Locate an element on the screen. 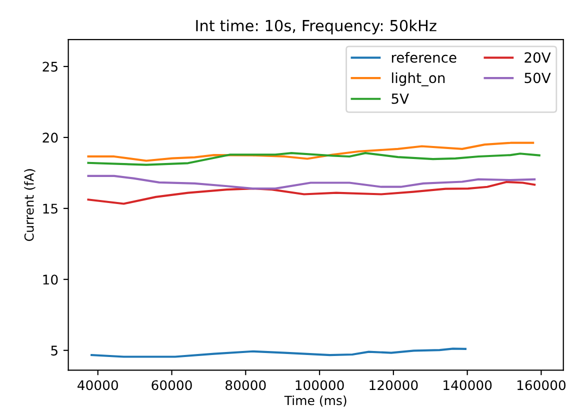 The height and width of the screenshot is (416, 579). legend-label: light_on is located at coordinates (418, 79).